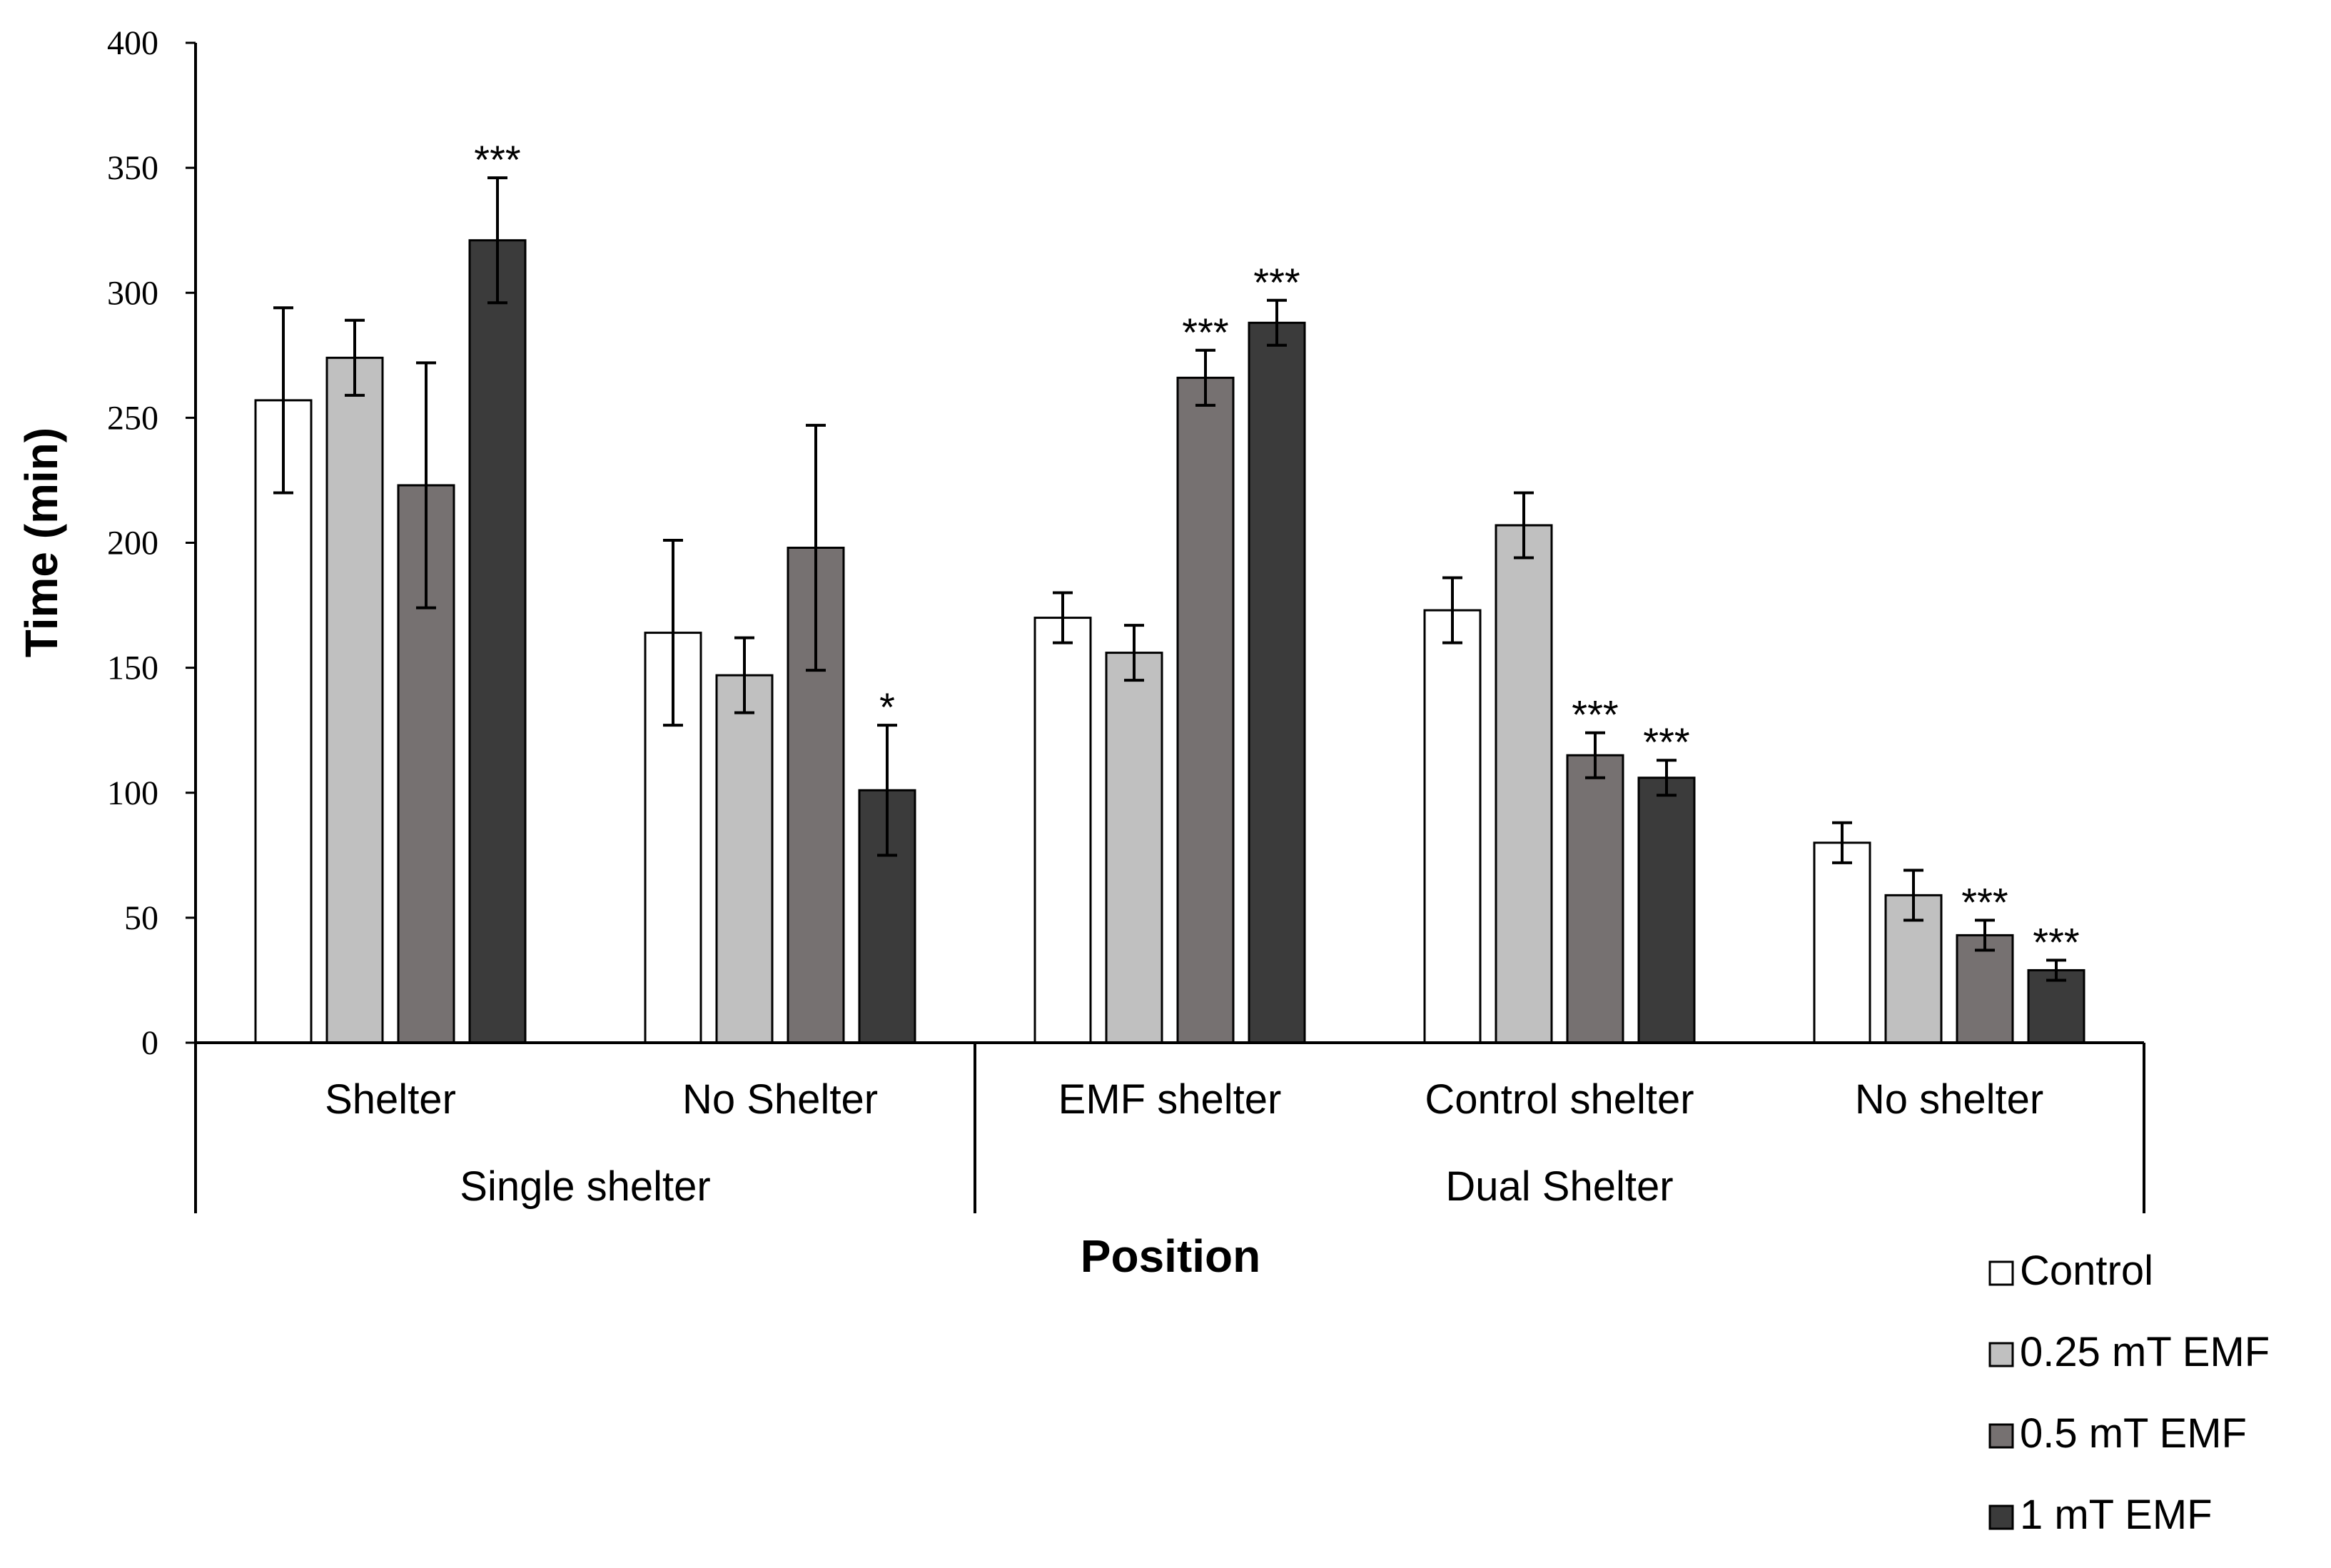 This screenshot has width=2331, height=1568. Describe the element at coordinates (1949, 1099) in the screenshot. I see `x-category-label: No shelter` at that location.